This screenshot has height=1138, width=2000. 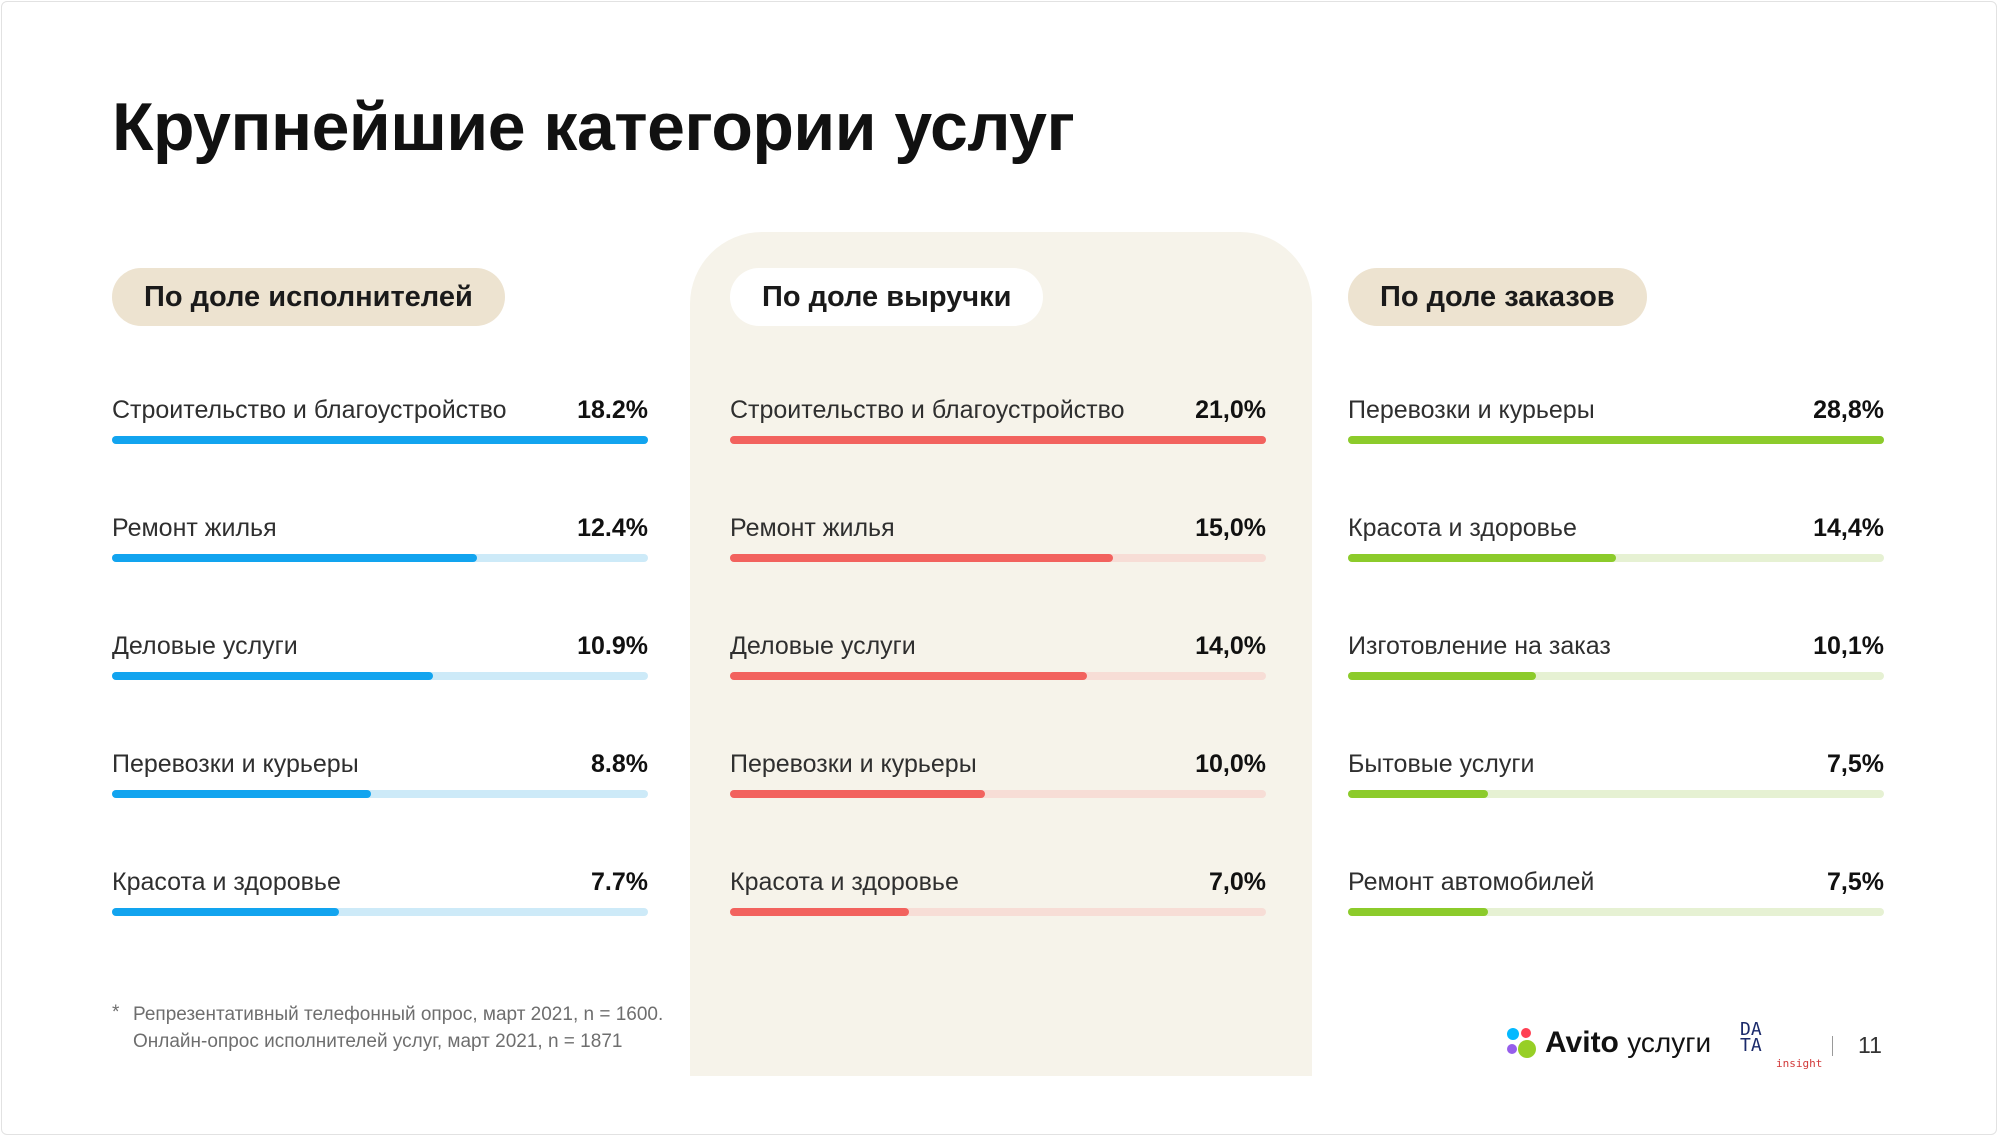 What do you see at coordinates (1616, 898) in the screenshot?
I see `bar-row: Ремонт автомобилей 7,5%` at bounding box center [1616, 898].